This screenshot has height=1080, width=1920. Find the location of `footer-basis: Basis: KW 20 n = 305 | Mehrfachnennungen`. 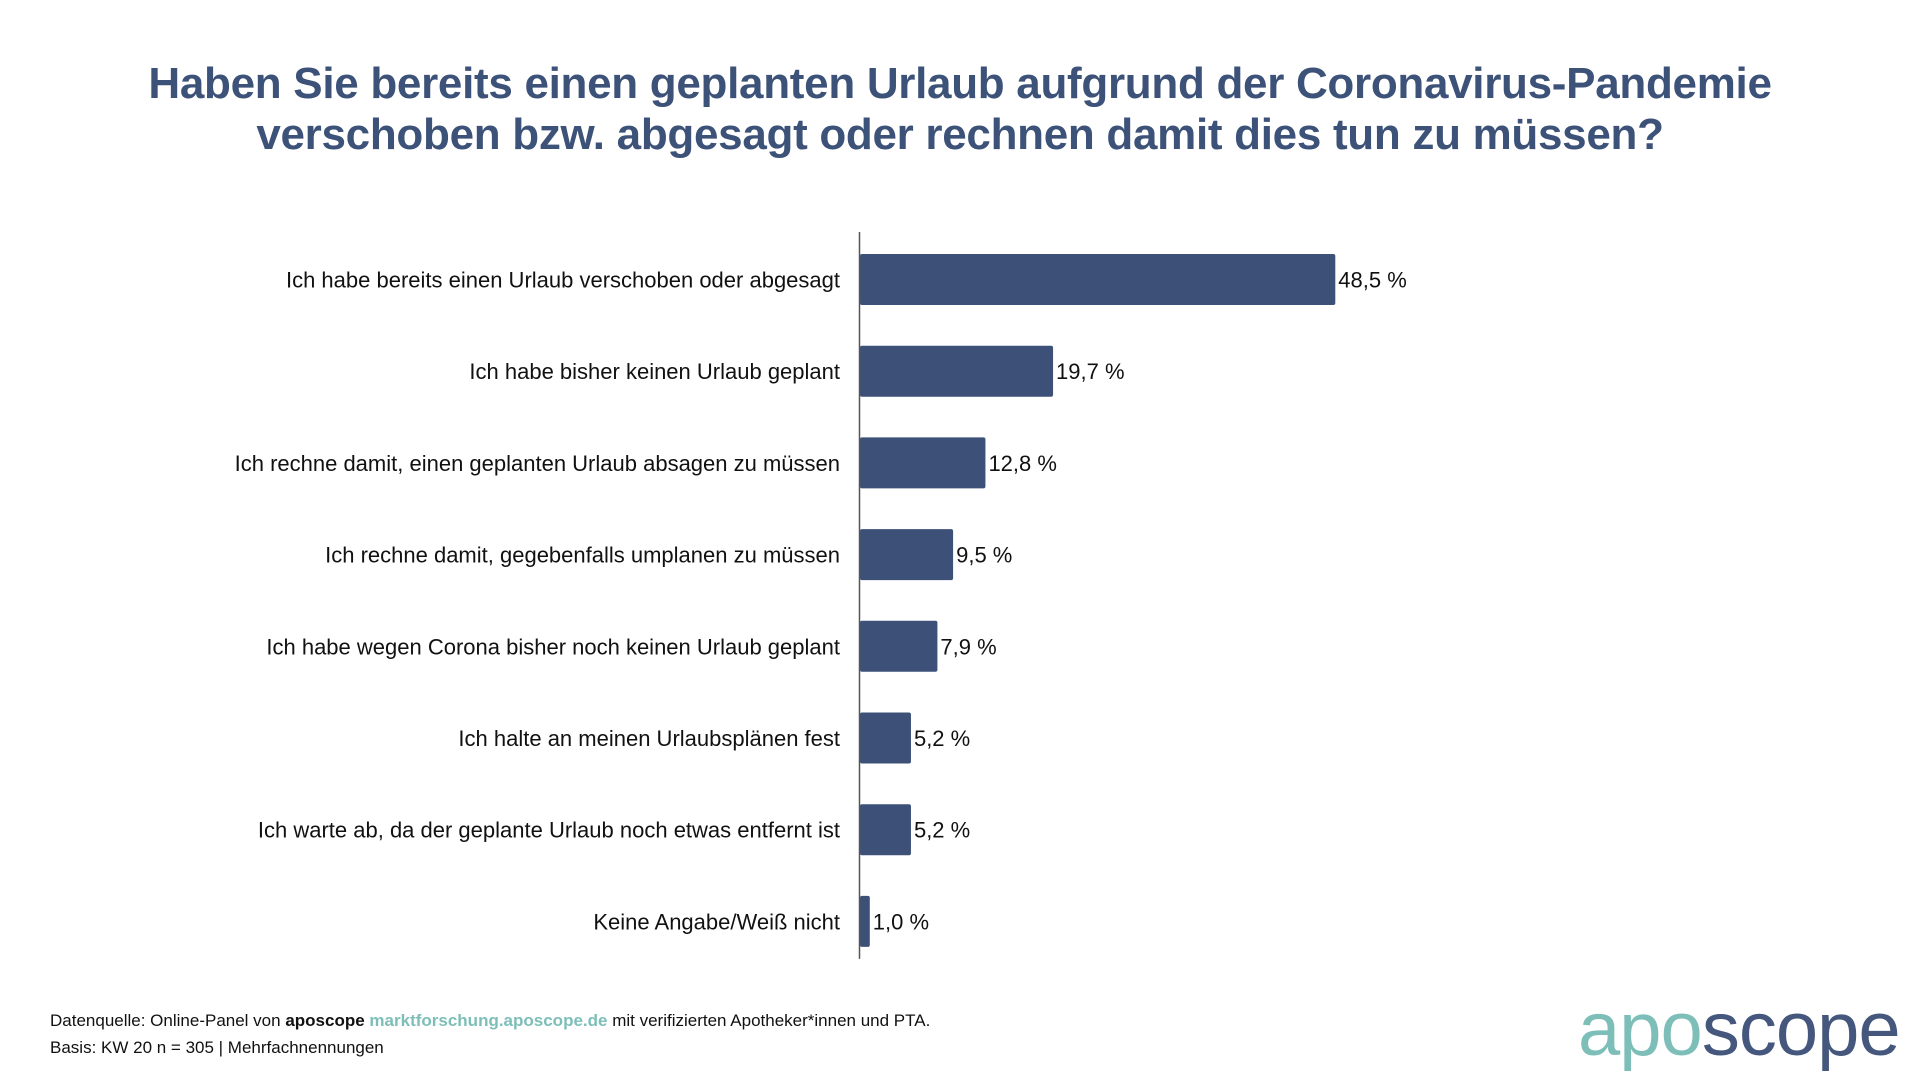

footer-basis: Basis: KW 20 n = 305 | Mehrfachnennungen is located at coordinates (217, 1047).